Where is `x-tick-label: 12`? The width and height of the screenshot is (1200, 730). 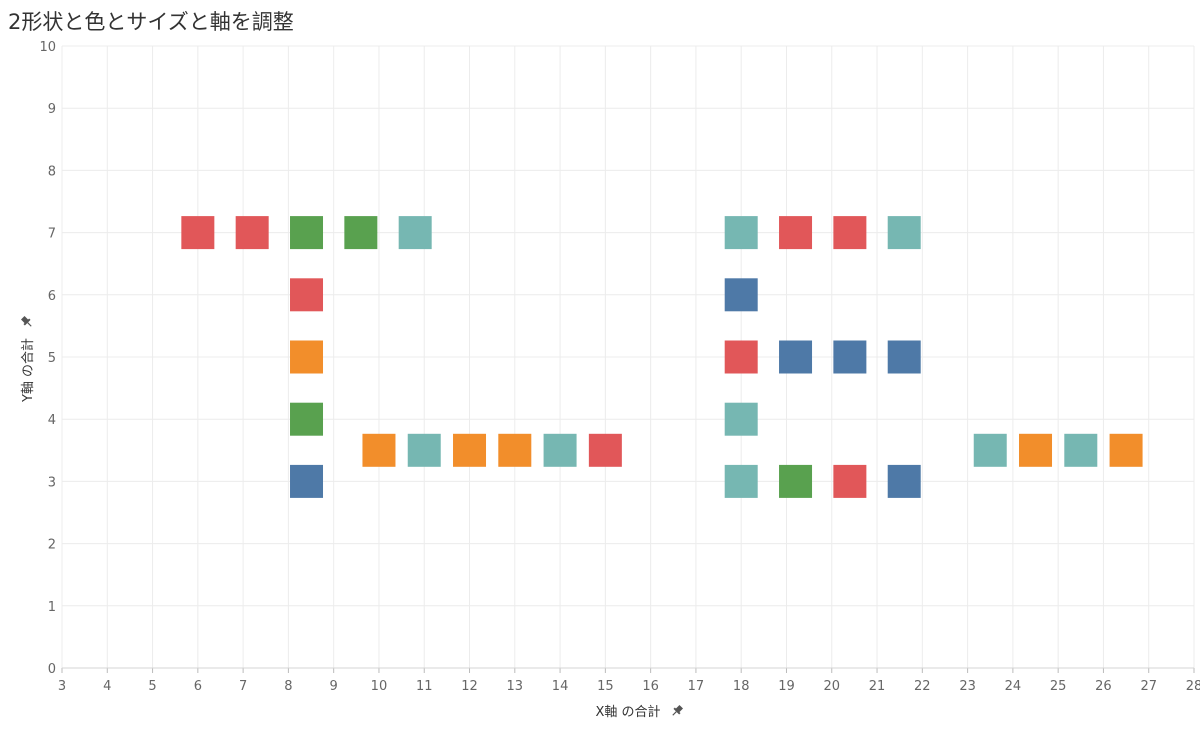
x-tick-label: 12 is located at coordinates (469, 686).